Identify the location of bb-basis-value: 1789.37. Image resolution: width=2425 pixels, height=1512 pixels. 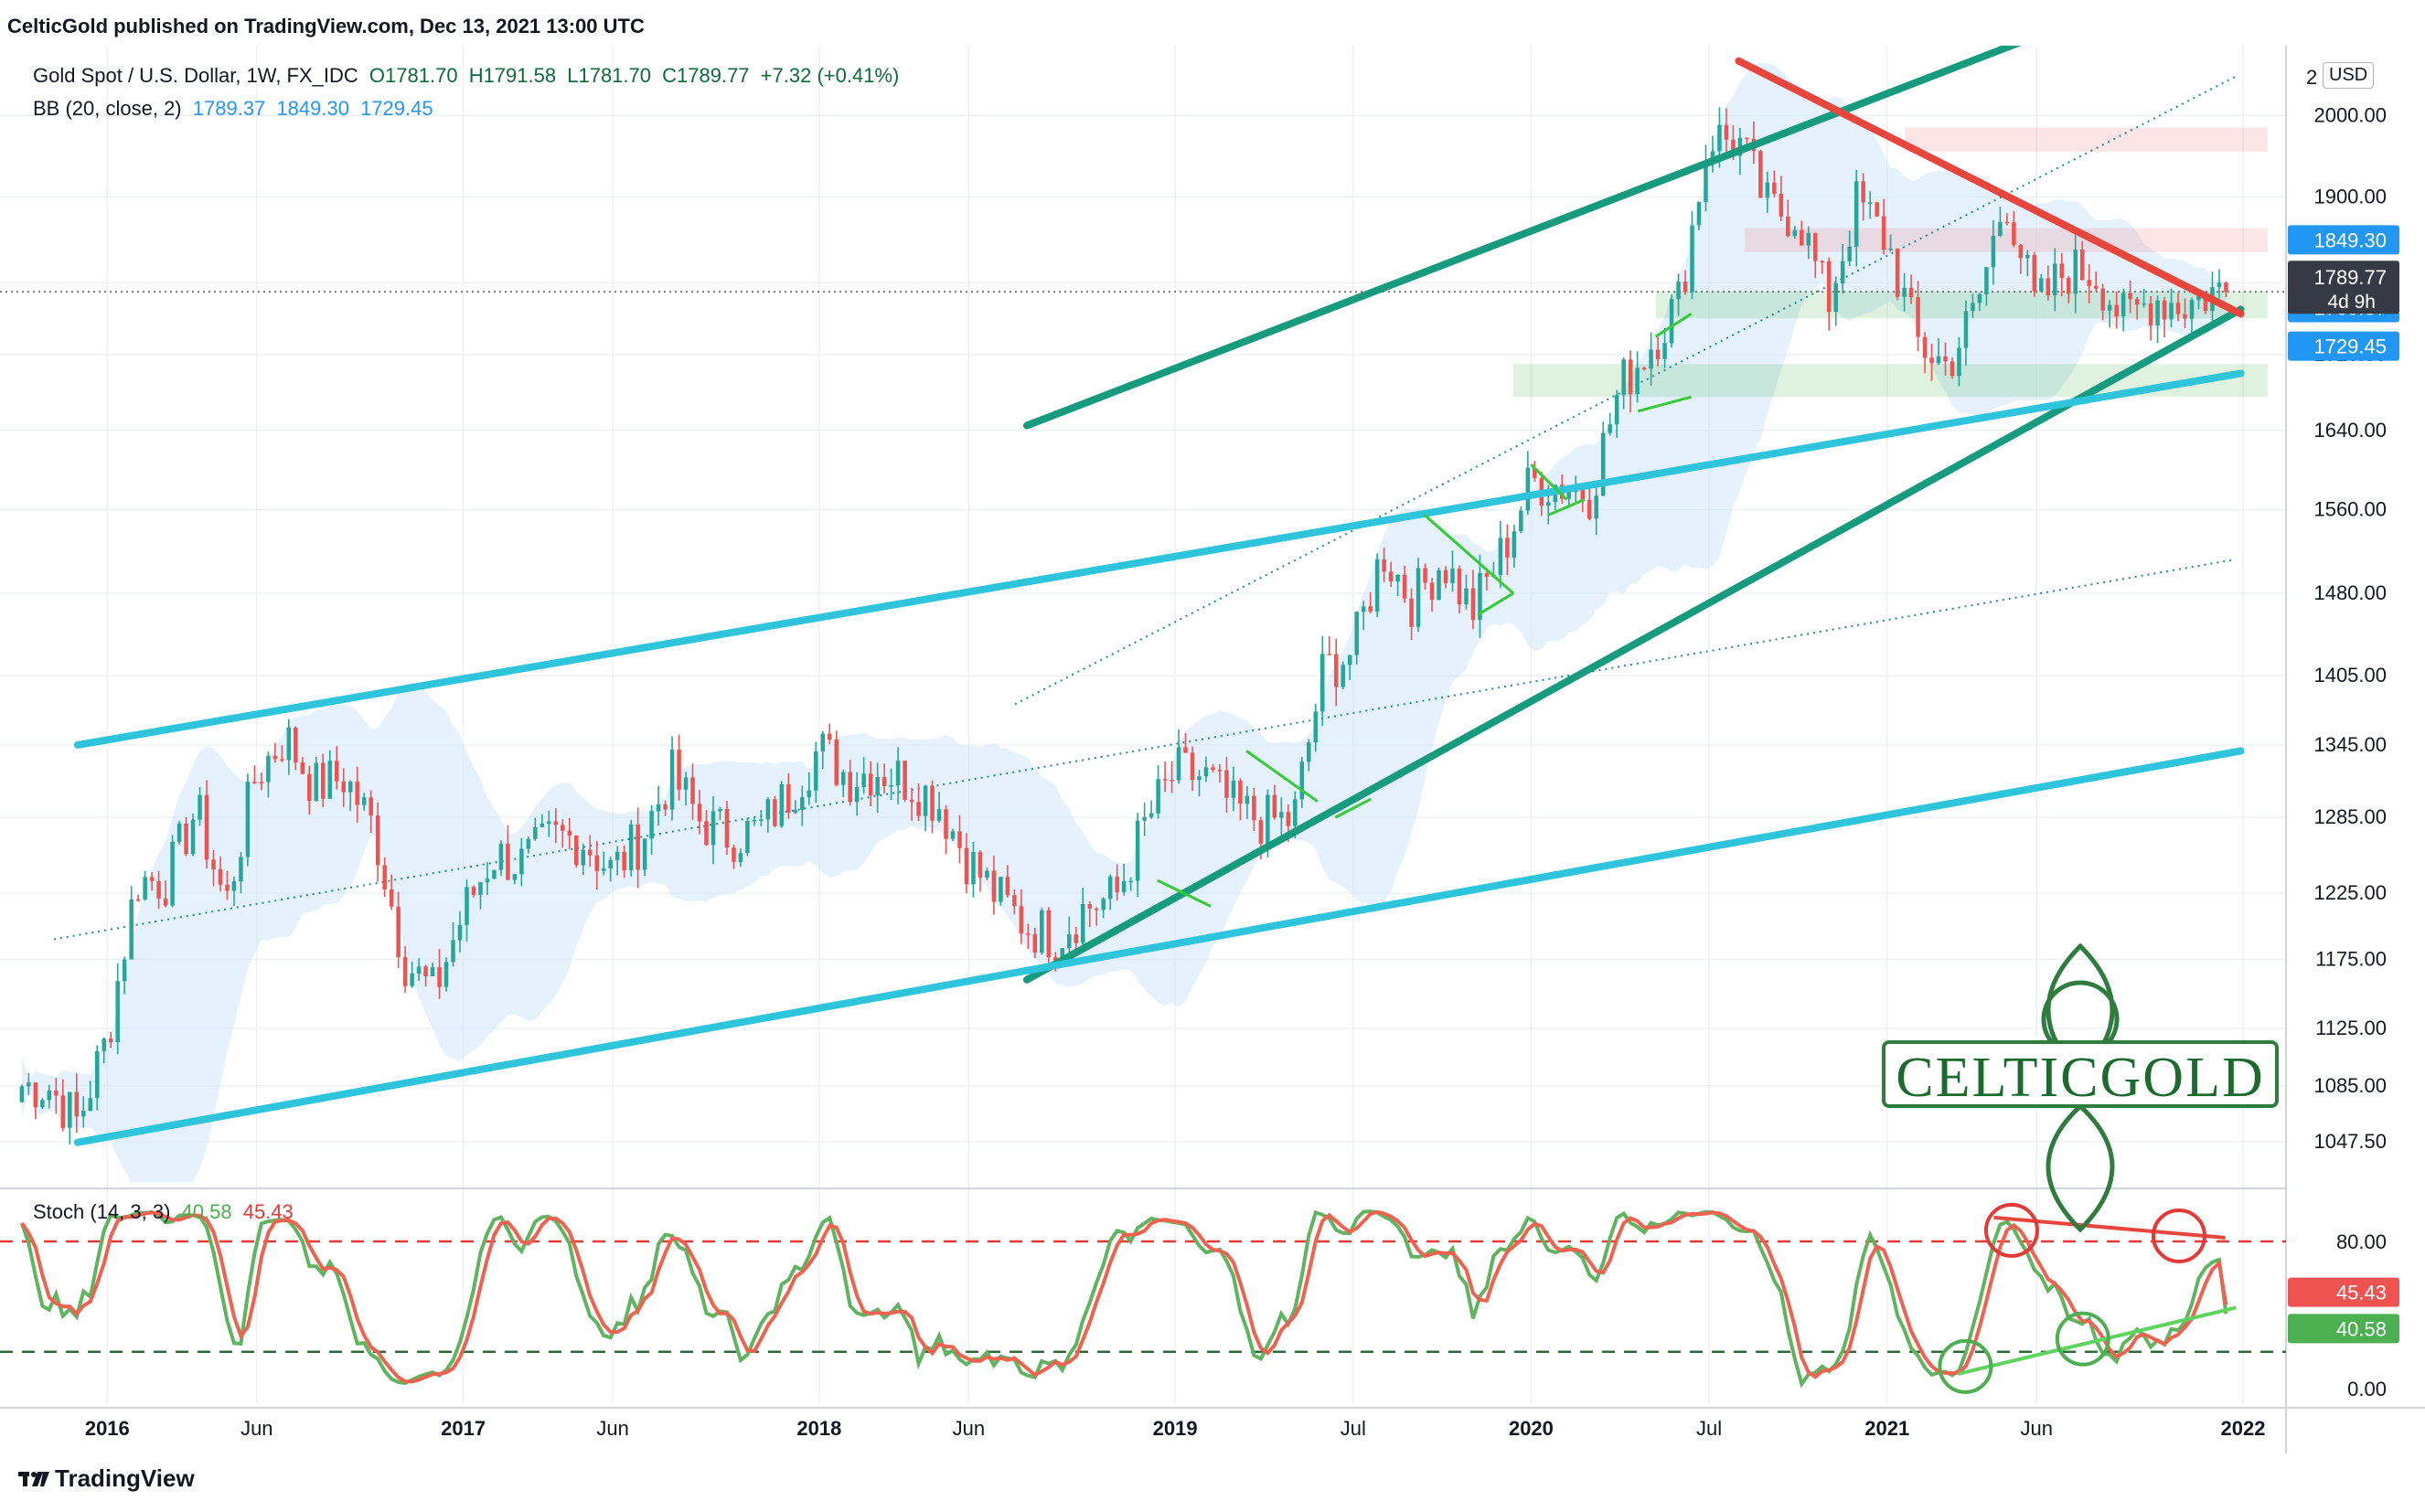
(229, 108).